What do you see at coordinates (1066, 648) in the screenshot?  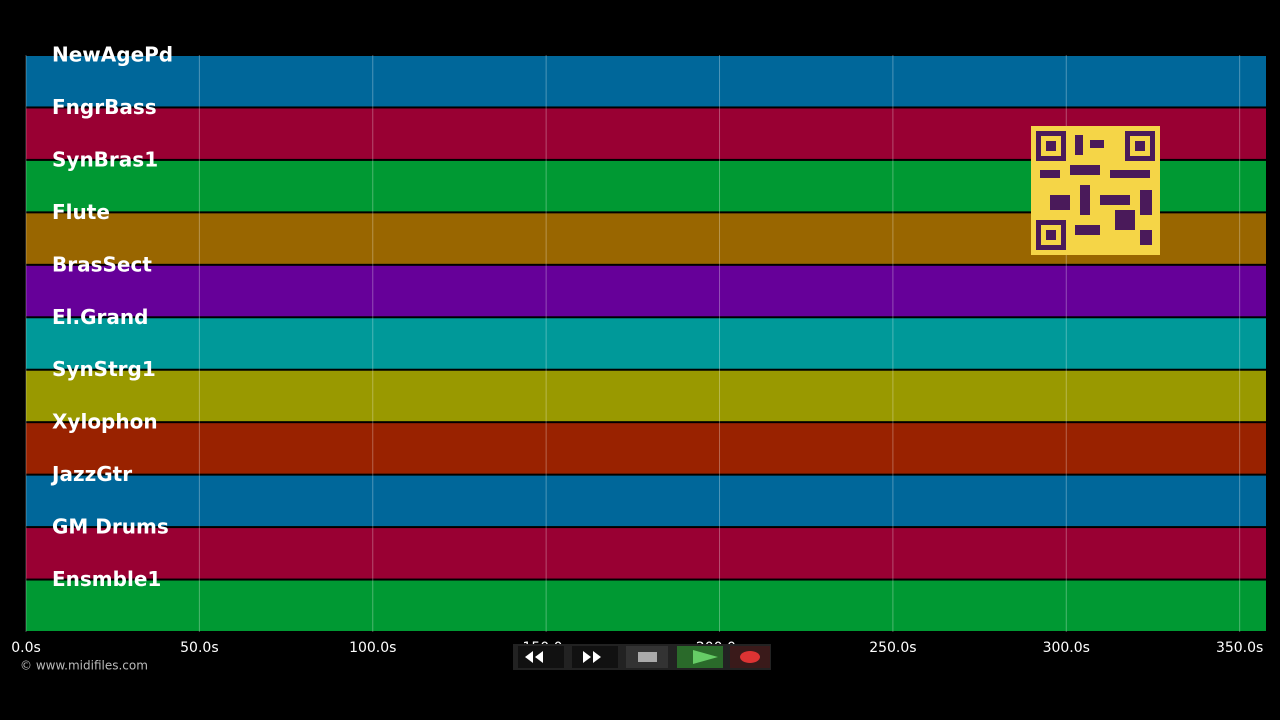 I see `x-tick-label: 300.0s` at bounding box center [1066, 648].